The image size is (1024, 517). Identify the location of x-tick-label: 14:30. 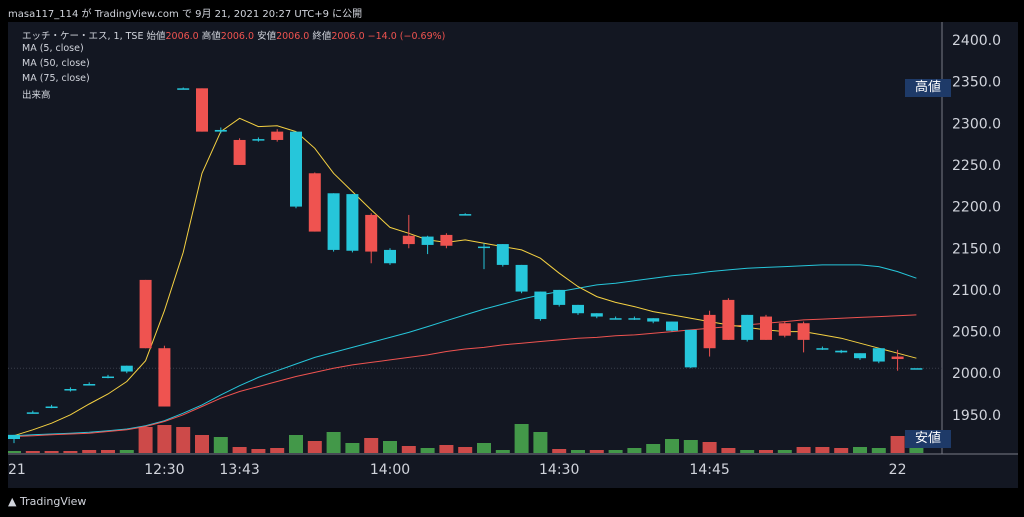
(559, 470).